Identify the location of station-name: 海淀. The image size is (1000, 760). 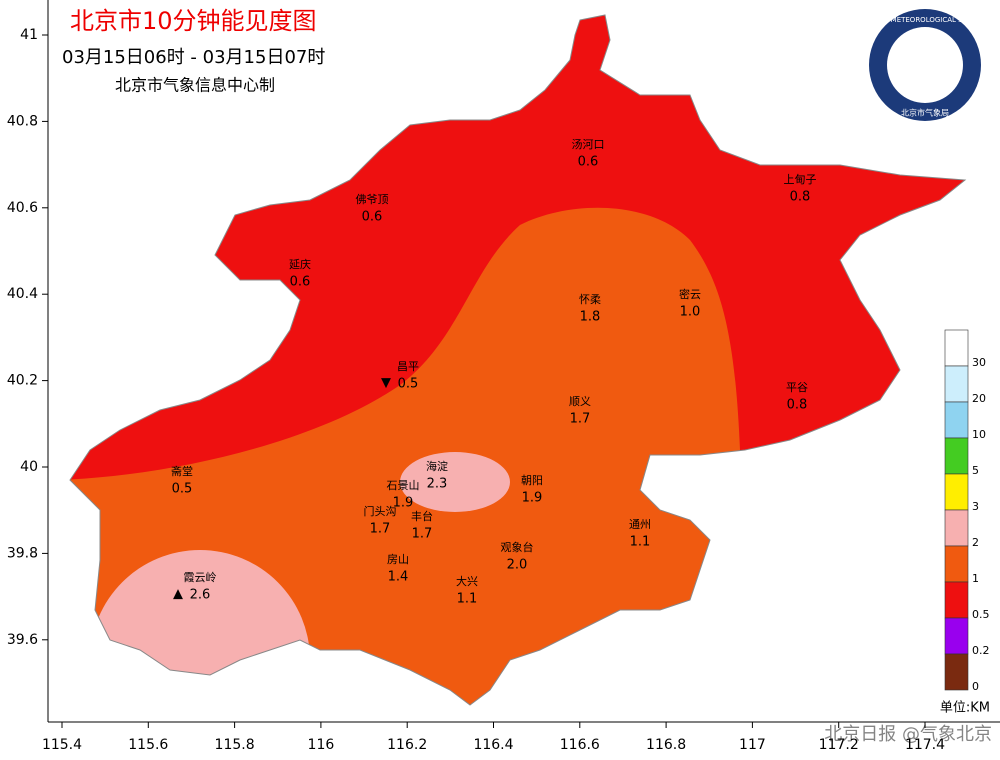
(437, 466).